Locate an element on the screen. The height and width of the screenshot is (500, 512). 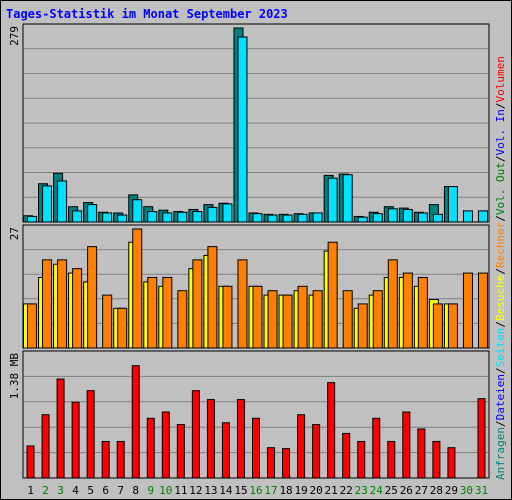
x-label-31: 31 is located at coordinates (481, 490).